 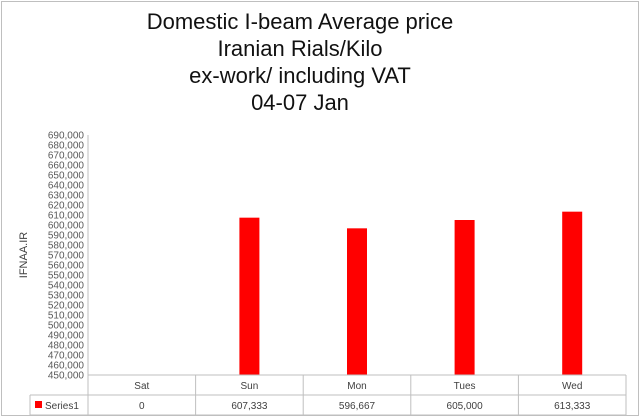 What do you see at coordinates (572, 406) in the screenshot?
I see `data-table-value: 613,333` at bounding box center [572, 406].